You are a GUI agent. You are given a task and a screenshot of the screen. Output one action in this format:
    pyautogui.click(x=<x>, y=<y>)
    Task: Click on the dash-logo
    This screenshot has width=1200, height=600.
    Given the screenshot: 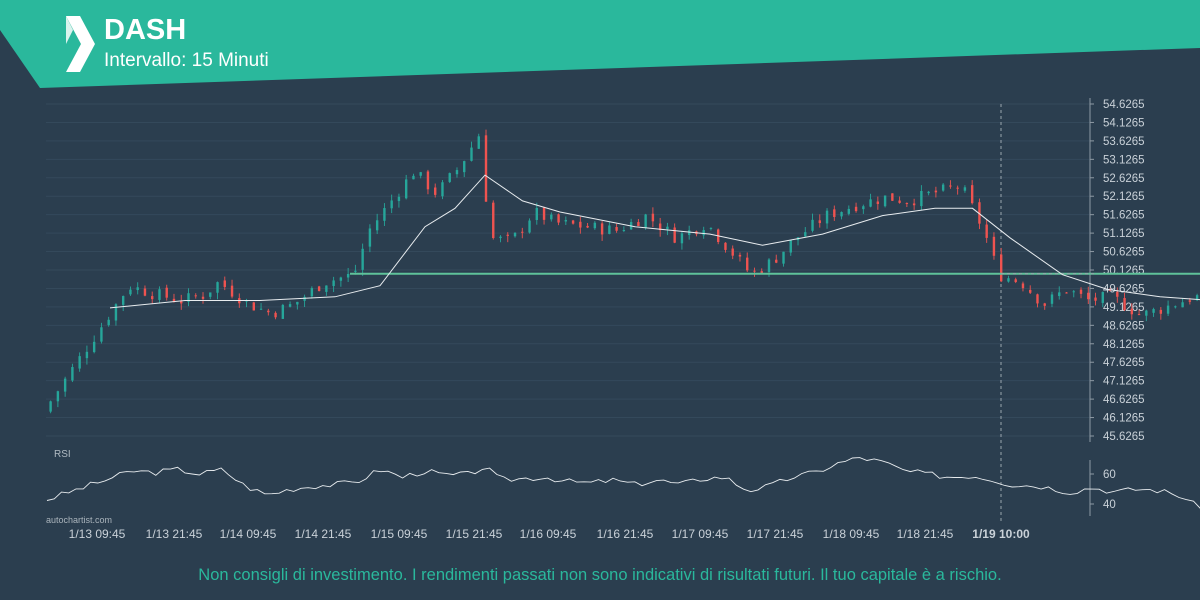 What is the action you would take?
    pyautogui.click(x=80, y=44)
    